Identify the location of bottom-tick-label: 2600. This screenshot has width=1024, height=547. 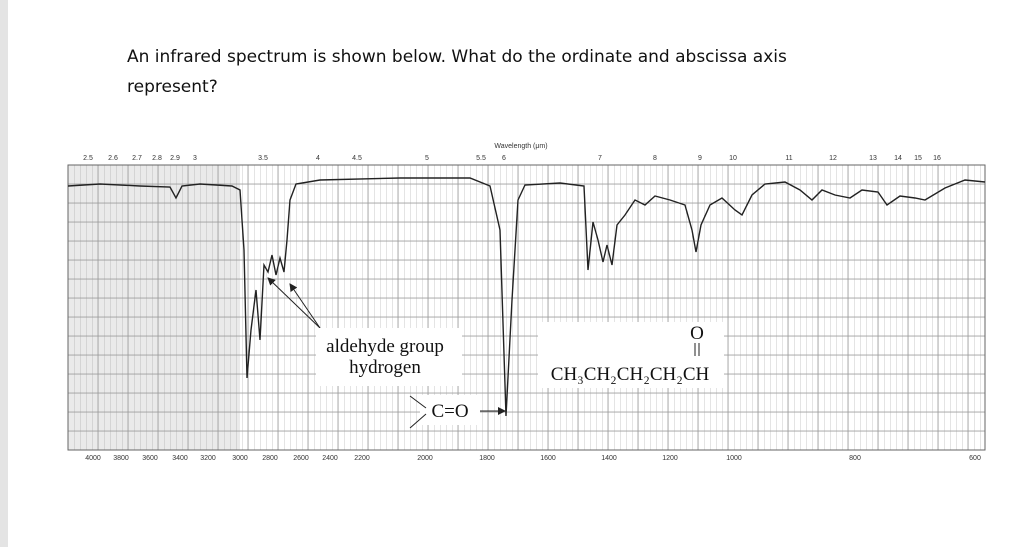
(301, 458).